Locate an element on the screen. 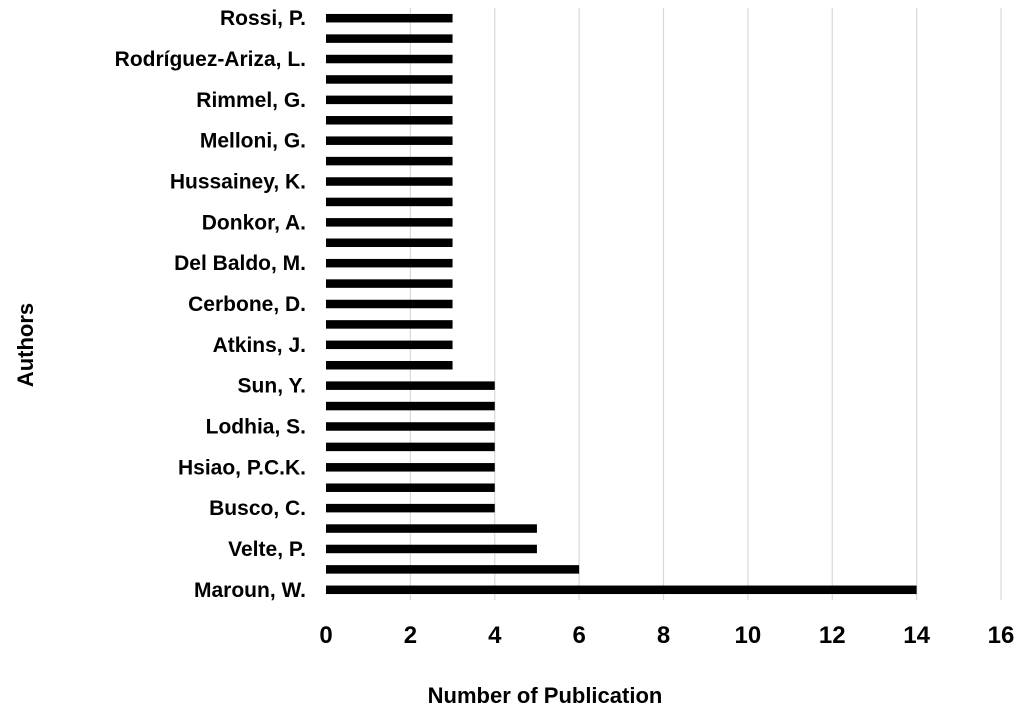  x-tick-labels: 0 2 4 6 8 10 12 14 16 is located at coordinates (666, 635).